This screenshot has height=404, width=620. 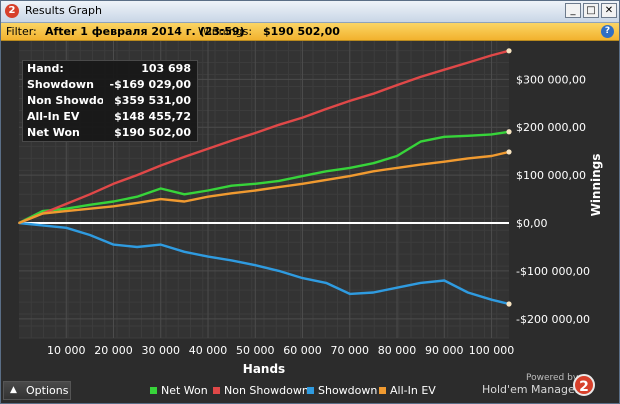 I want to click on x-tick-label: 40 000, so click(x=208, y=350).